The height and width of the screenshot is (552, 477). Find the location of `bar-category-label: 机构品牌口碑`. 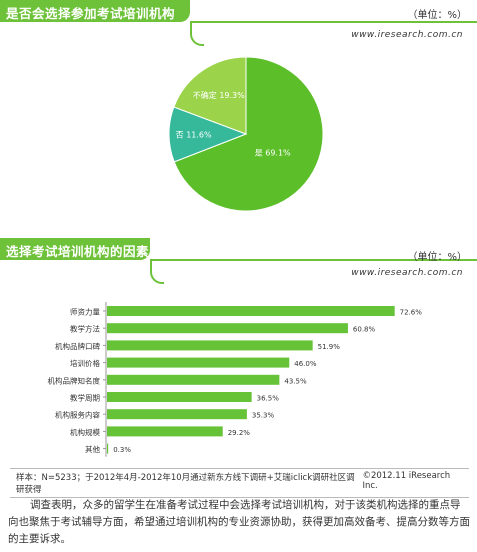

bar-category-label: 机构品牌口碑 is located at coordinates (77, 346).